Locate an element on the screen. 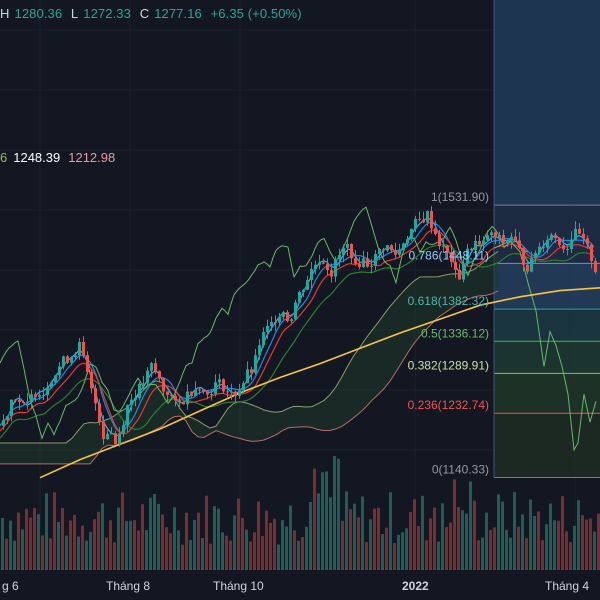 The width and height of the screenshot is (600, 600). x-tick-label: Tháng 10 is located at coordinates (238, 586).